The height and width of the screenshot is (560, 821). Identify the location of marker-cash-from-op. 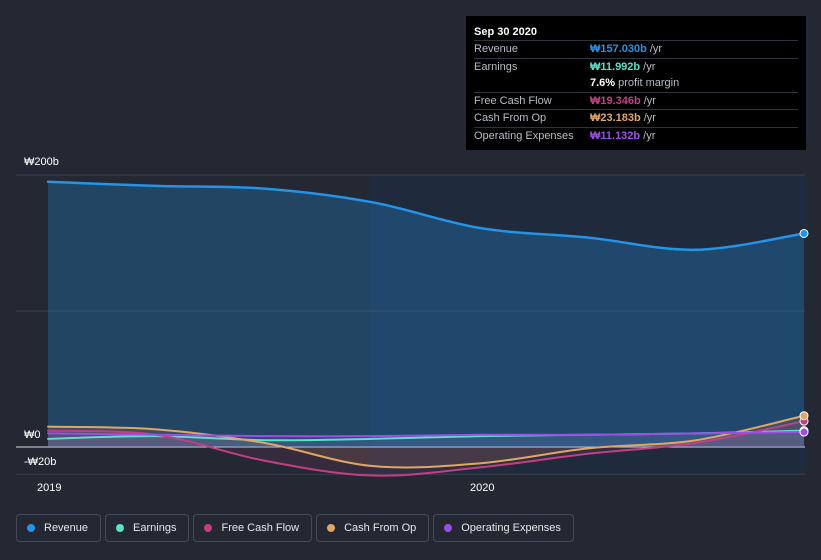
(804, 416).